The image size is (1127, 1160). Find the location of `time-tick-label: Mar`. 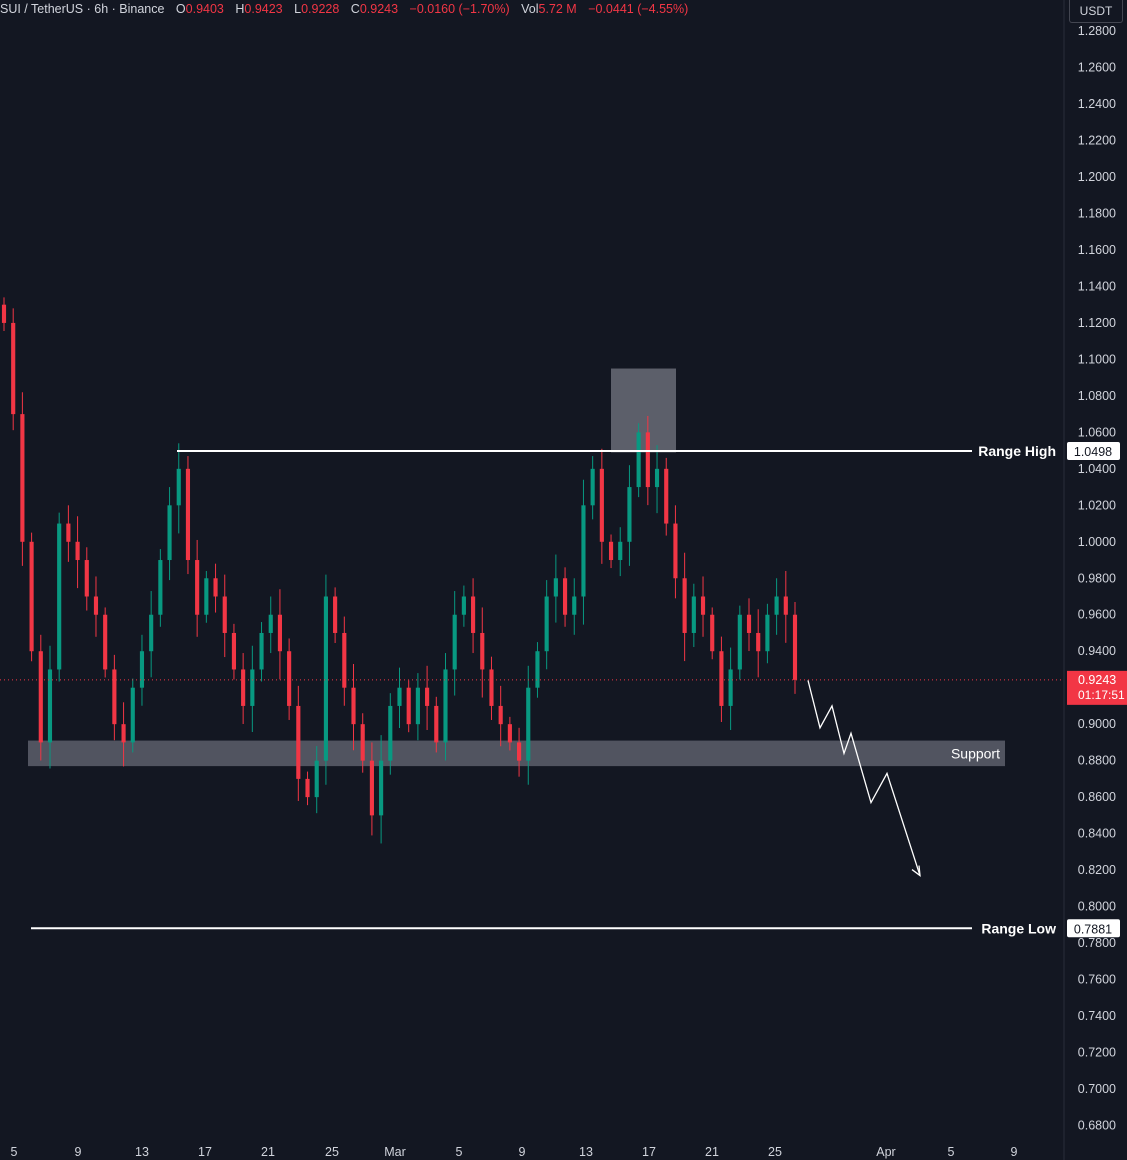

time-tick-label: Mar is located at coordinates (395, 1152).